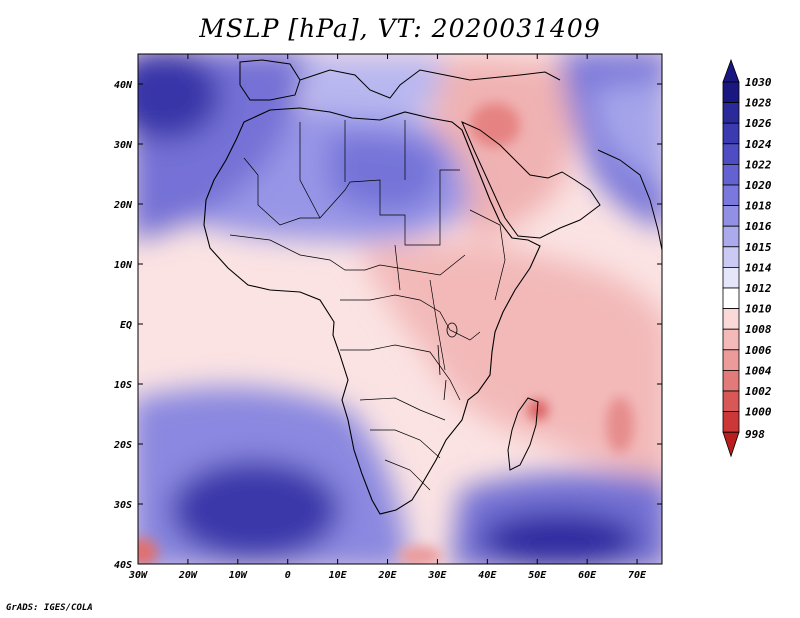  Describe the element at coordinates (758, 123) in the screenshot. I see `colorbar-label: 1026` at that location.